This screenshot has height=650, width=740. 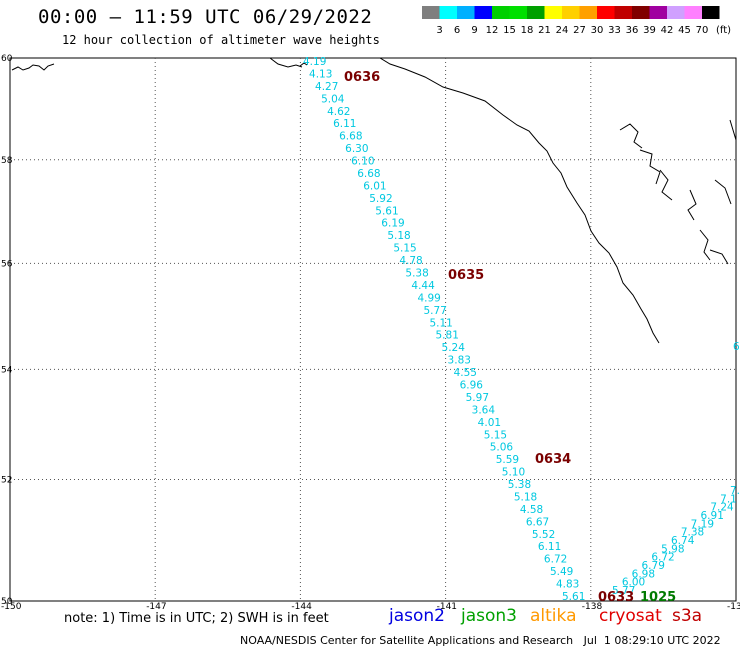 I want to click on swh-value: 3.64, so click(x=484, y=410).